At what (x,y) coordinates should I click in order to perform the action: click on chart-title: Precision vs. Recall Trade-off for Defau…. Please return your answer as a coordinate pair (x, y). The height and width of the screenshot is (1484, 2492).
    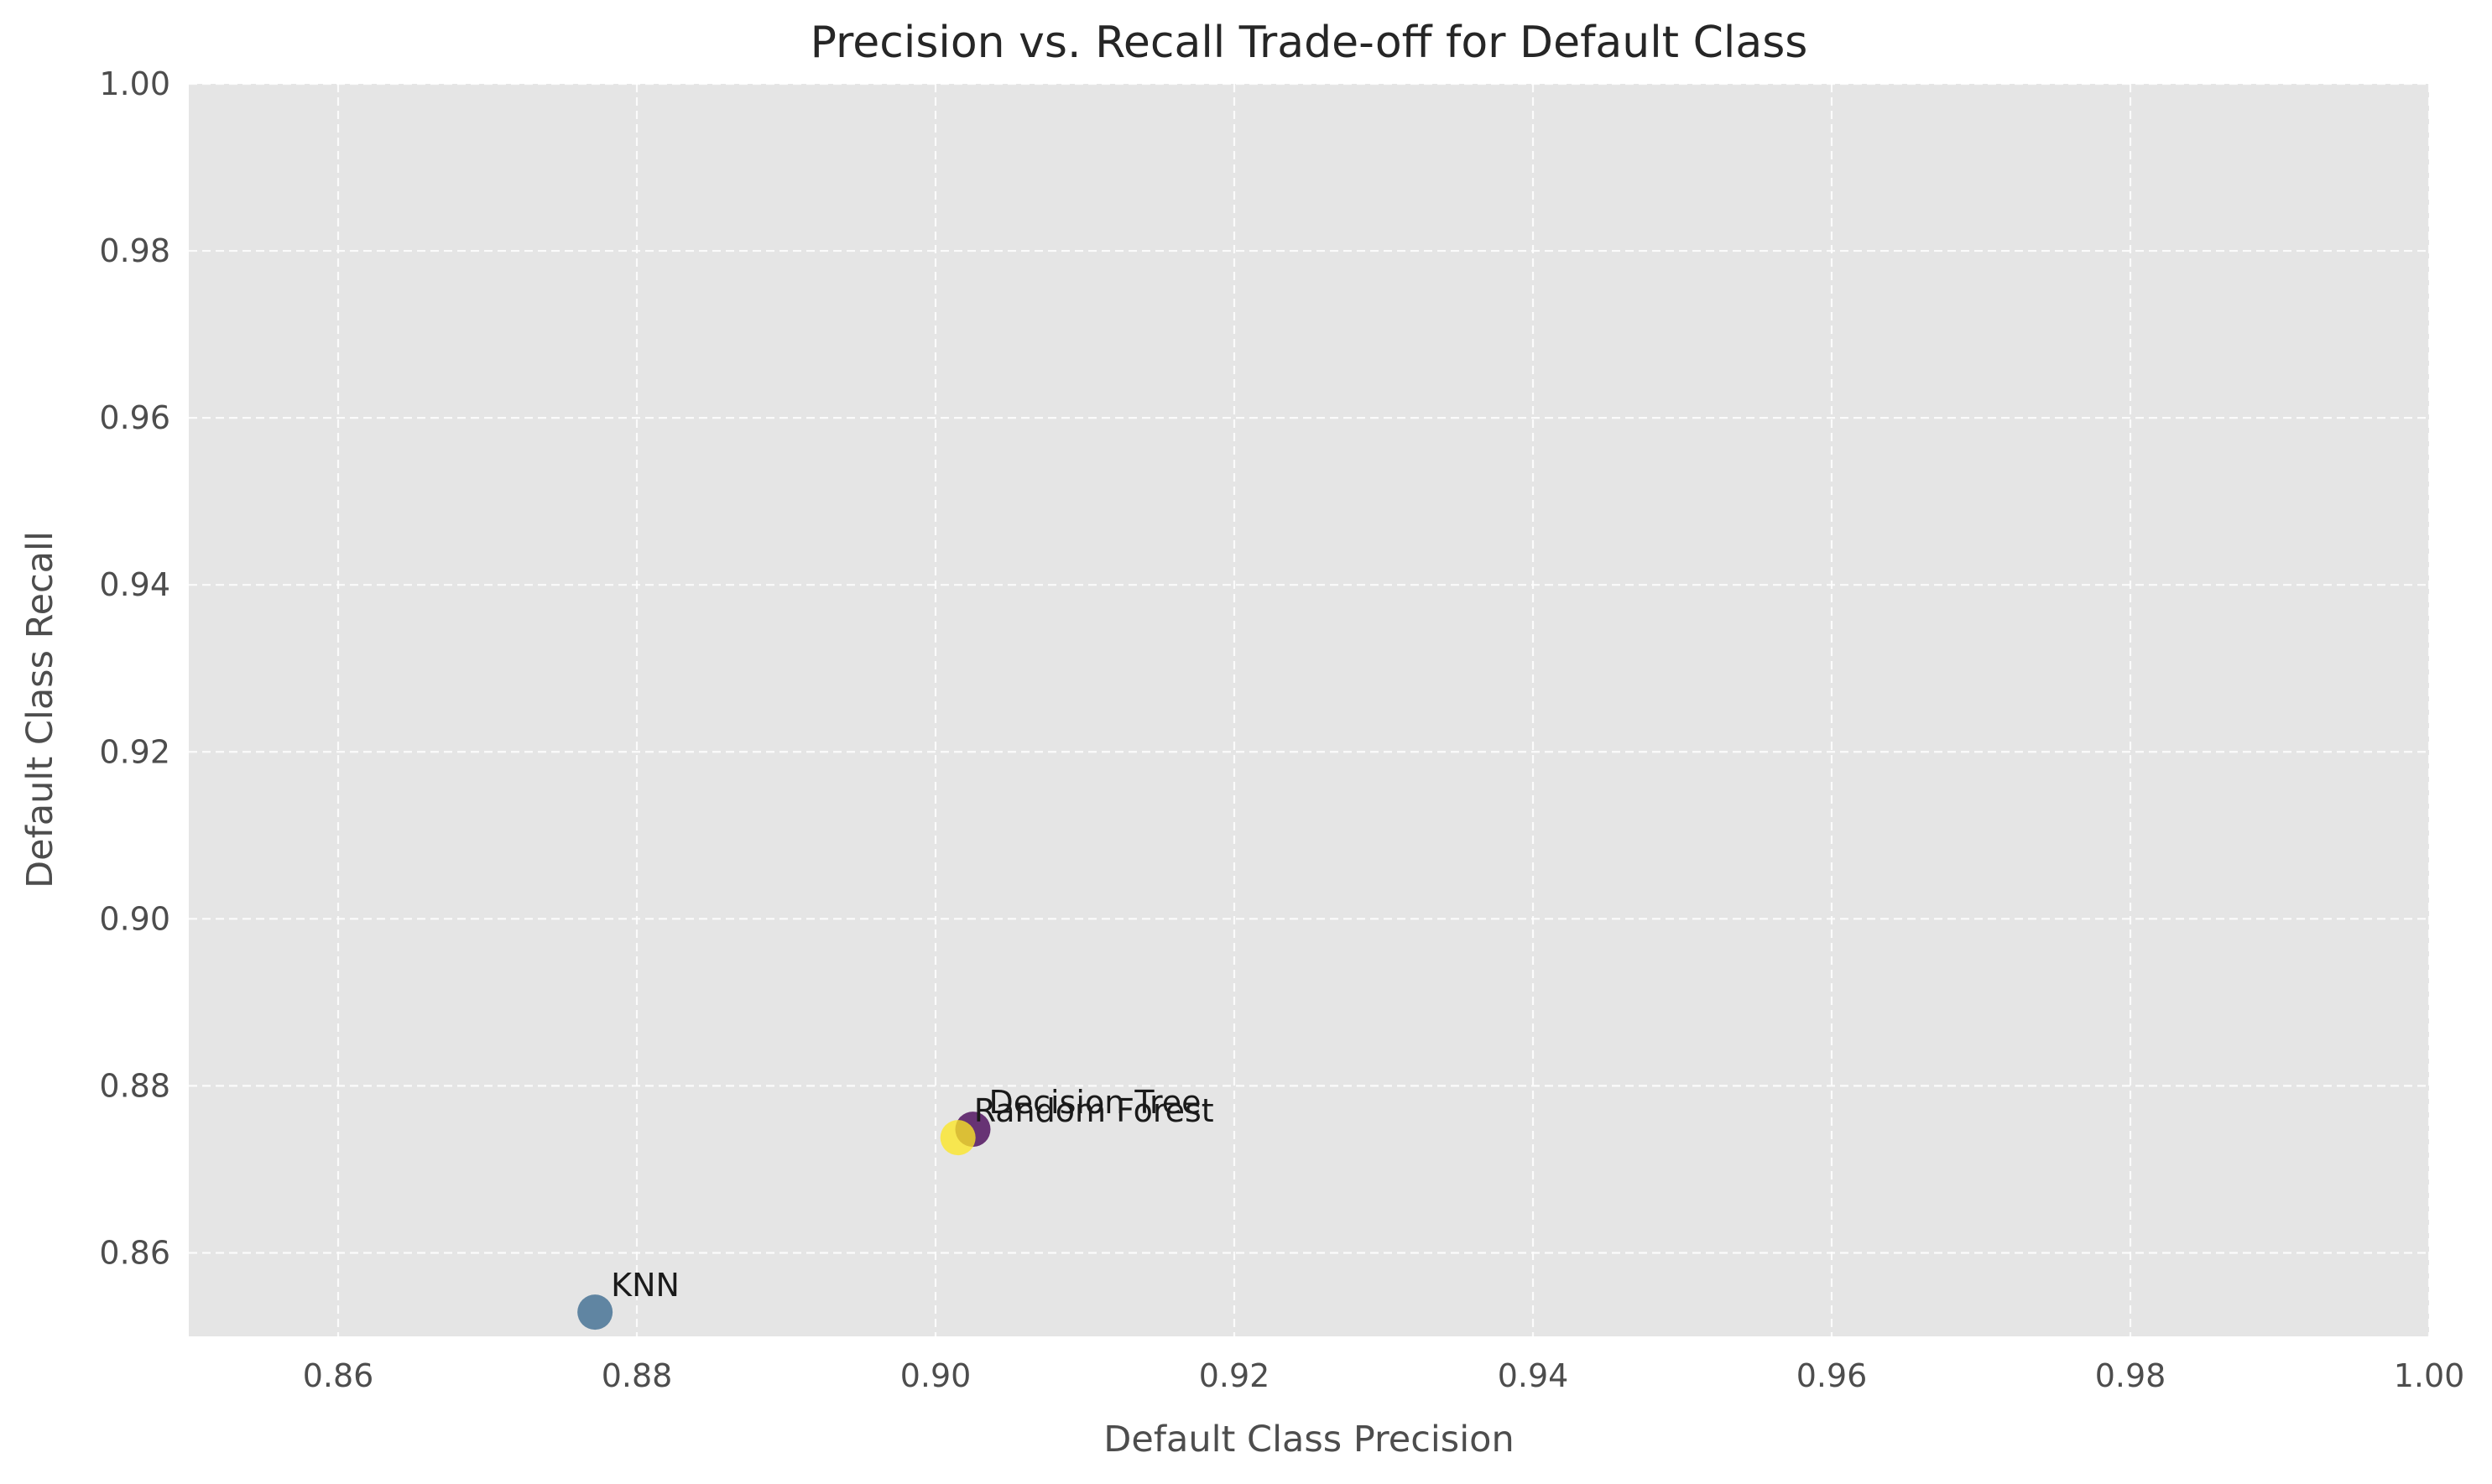
    Looking at the image, I should click on (1310, 43).